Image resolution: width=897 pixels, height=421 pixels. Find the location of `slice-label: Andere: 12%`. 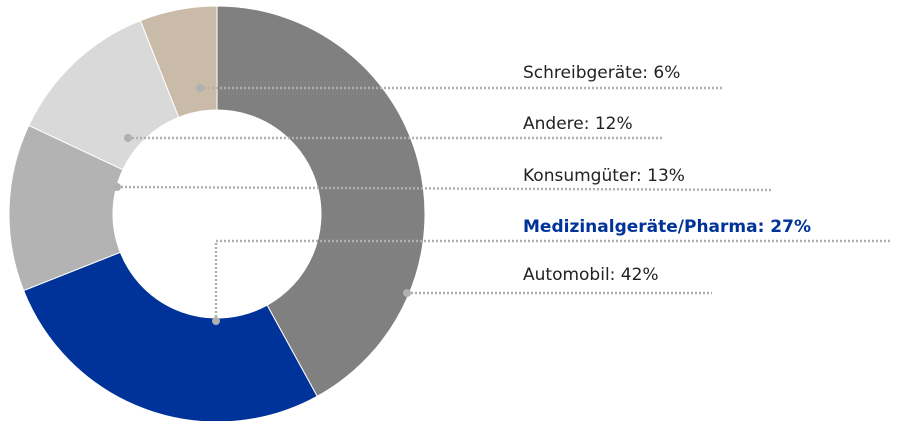

slice-label: Andere: 12% is located at coordinates (578, 124).